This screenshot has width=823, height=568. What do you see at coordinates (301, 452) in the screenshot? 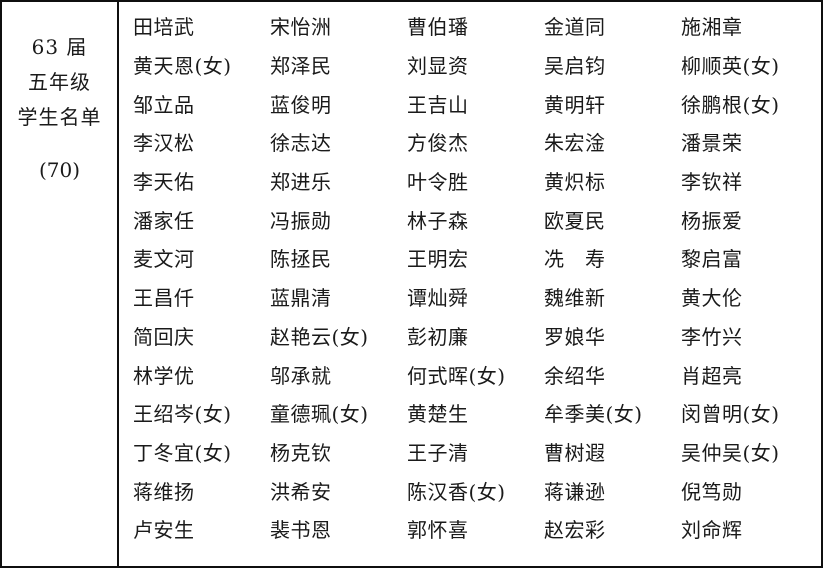
I see `student-name: 杨克钦` at bounding box center [301, 452].